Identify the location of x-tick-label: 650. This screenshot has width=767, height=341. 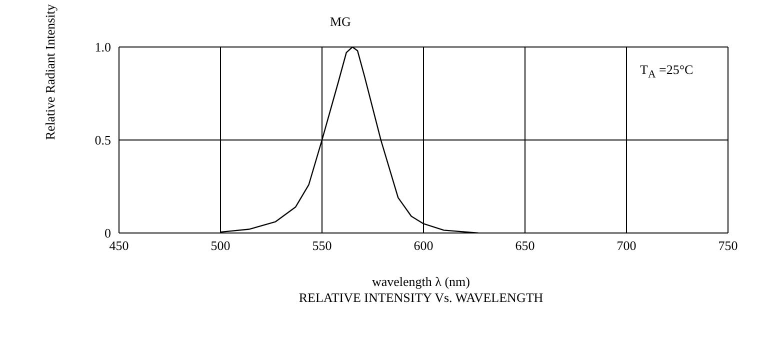
(525, 246).